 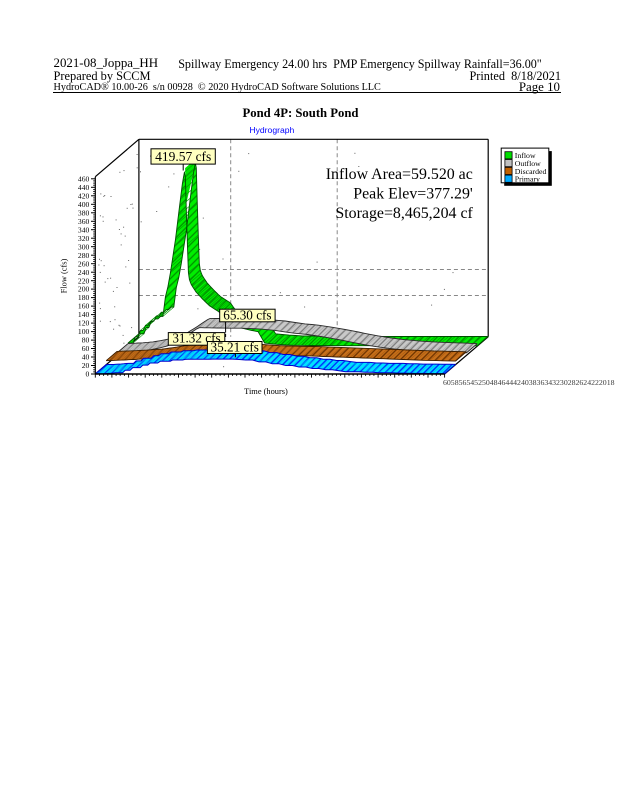 What do you see at coordinates (84, 297) in the screenshot?
I see `svg-text: 180` at bounding box center [84, 297].